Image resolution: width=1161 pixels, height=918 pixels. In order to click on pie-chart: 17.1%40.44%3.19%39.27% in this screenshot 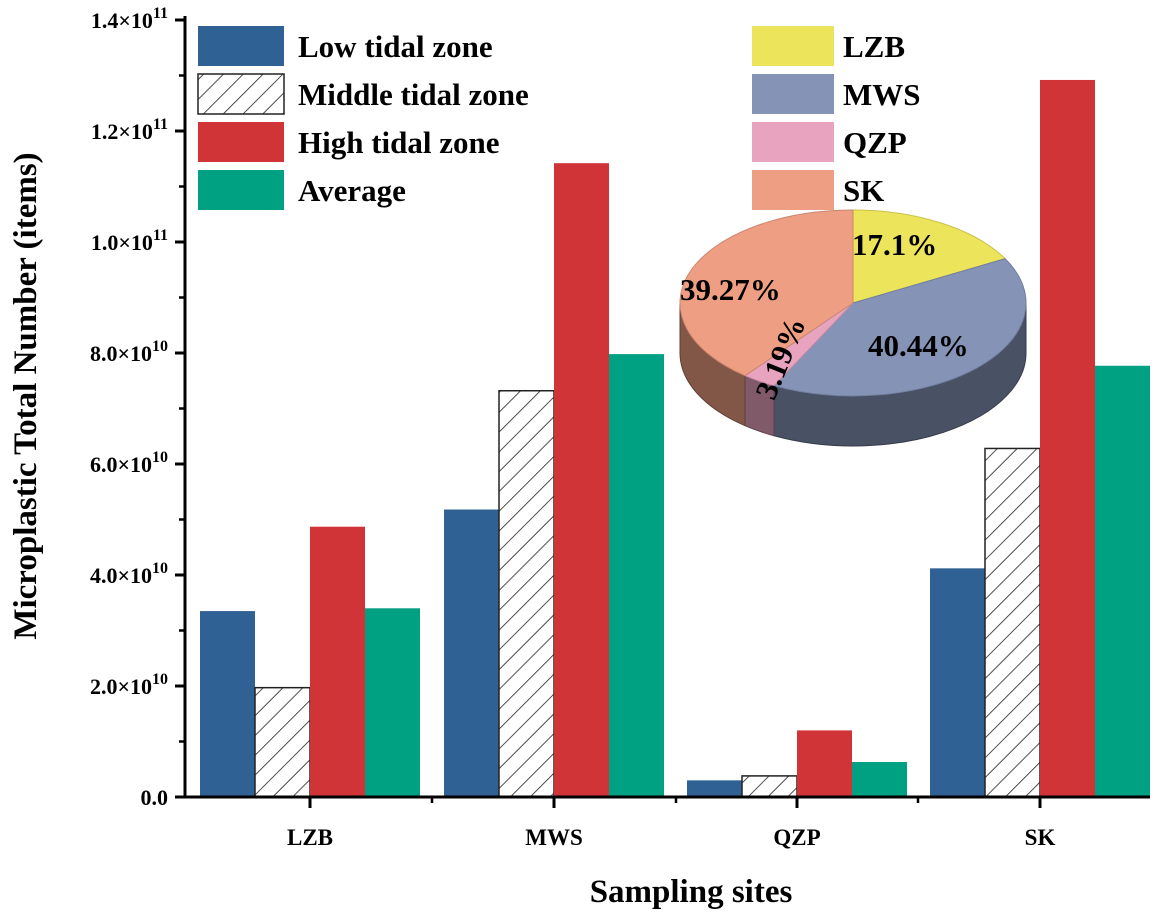, I will do `click(853, 328)`.